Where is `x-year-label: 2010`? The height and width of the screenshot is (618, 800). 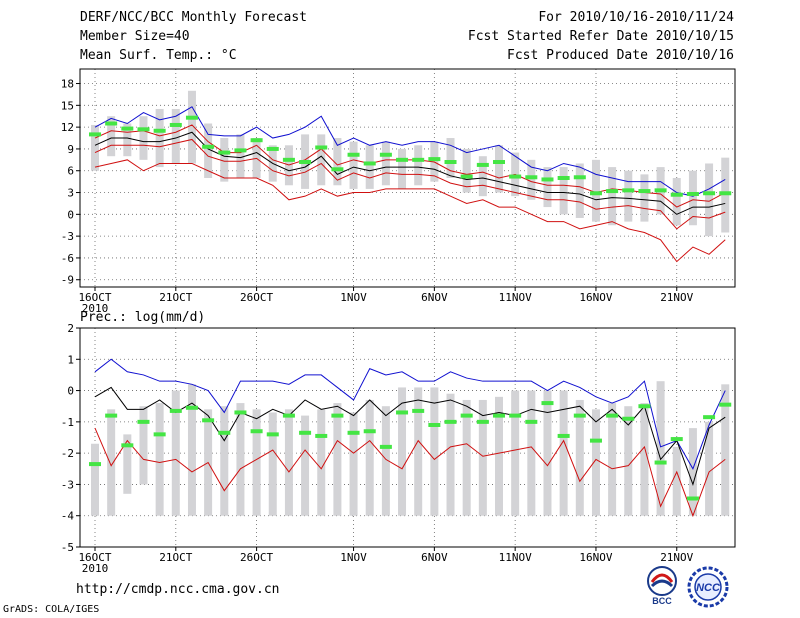
x-year-label: 2010 is located at coordinates (95, 568).